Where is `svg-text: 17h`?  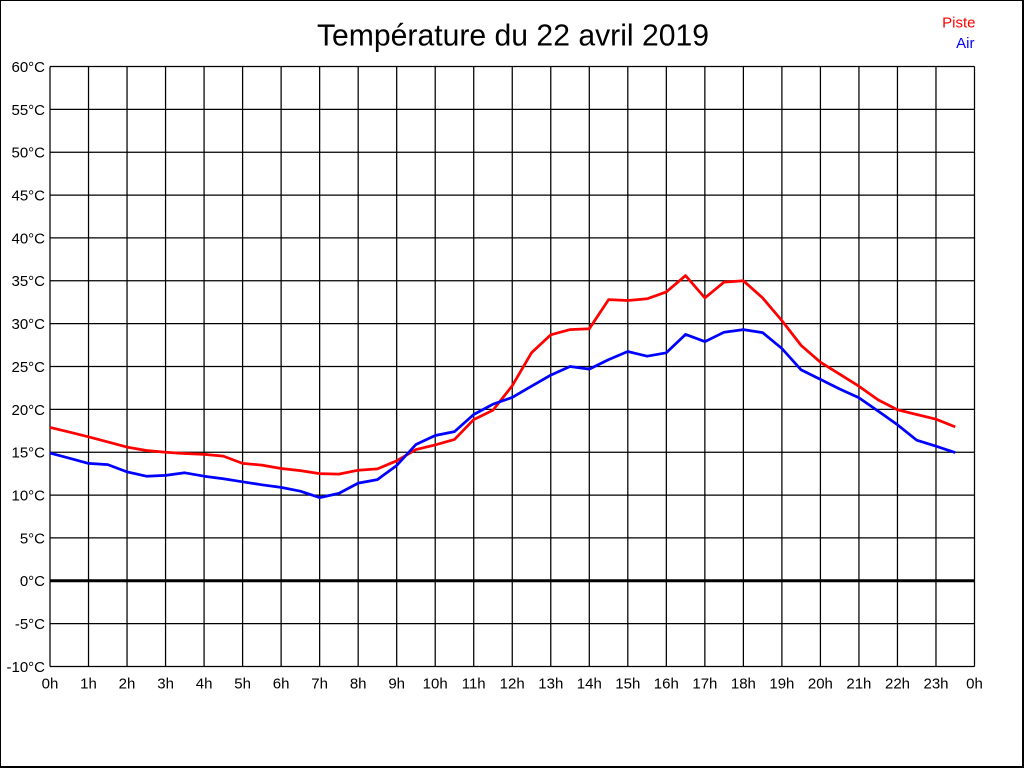 svg-text: 17h is located at coordinates (704, 684).